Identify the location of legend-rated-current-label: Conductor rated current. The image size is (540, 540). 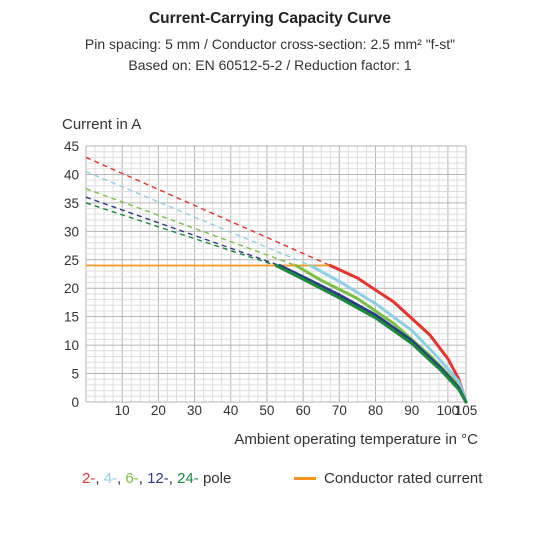
(403, 478).